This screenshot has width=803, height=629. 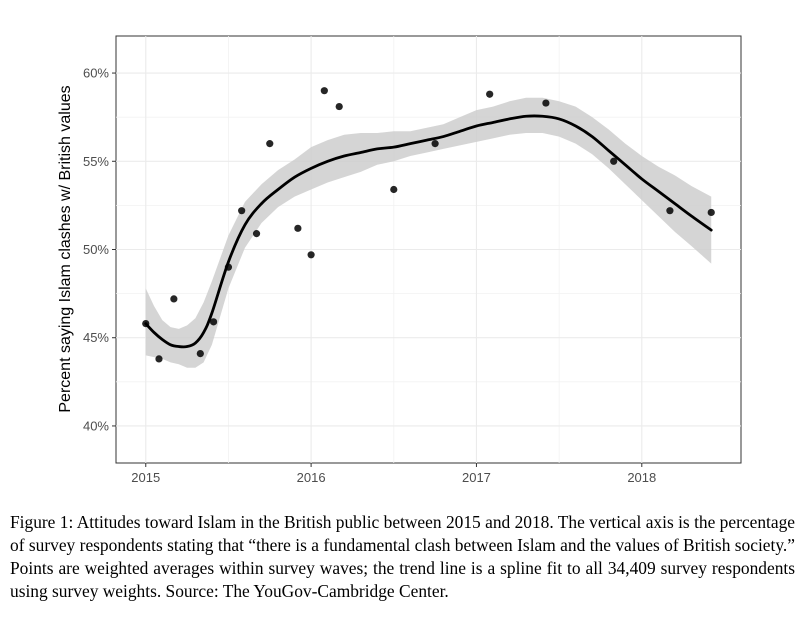 I want to click on x-tick-label: 2015, so click(x=145, y=477).